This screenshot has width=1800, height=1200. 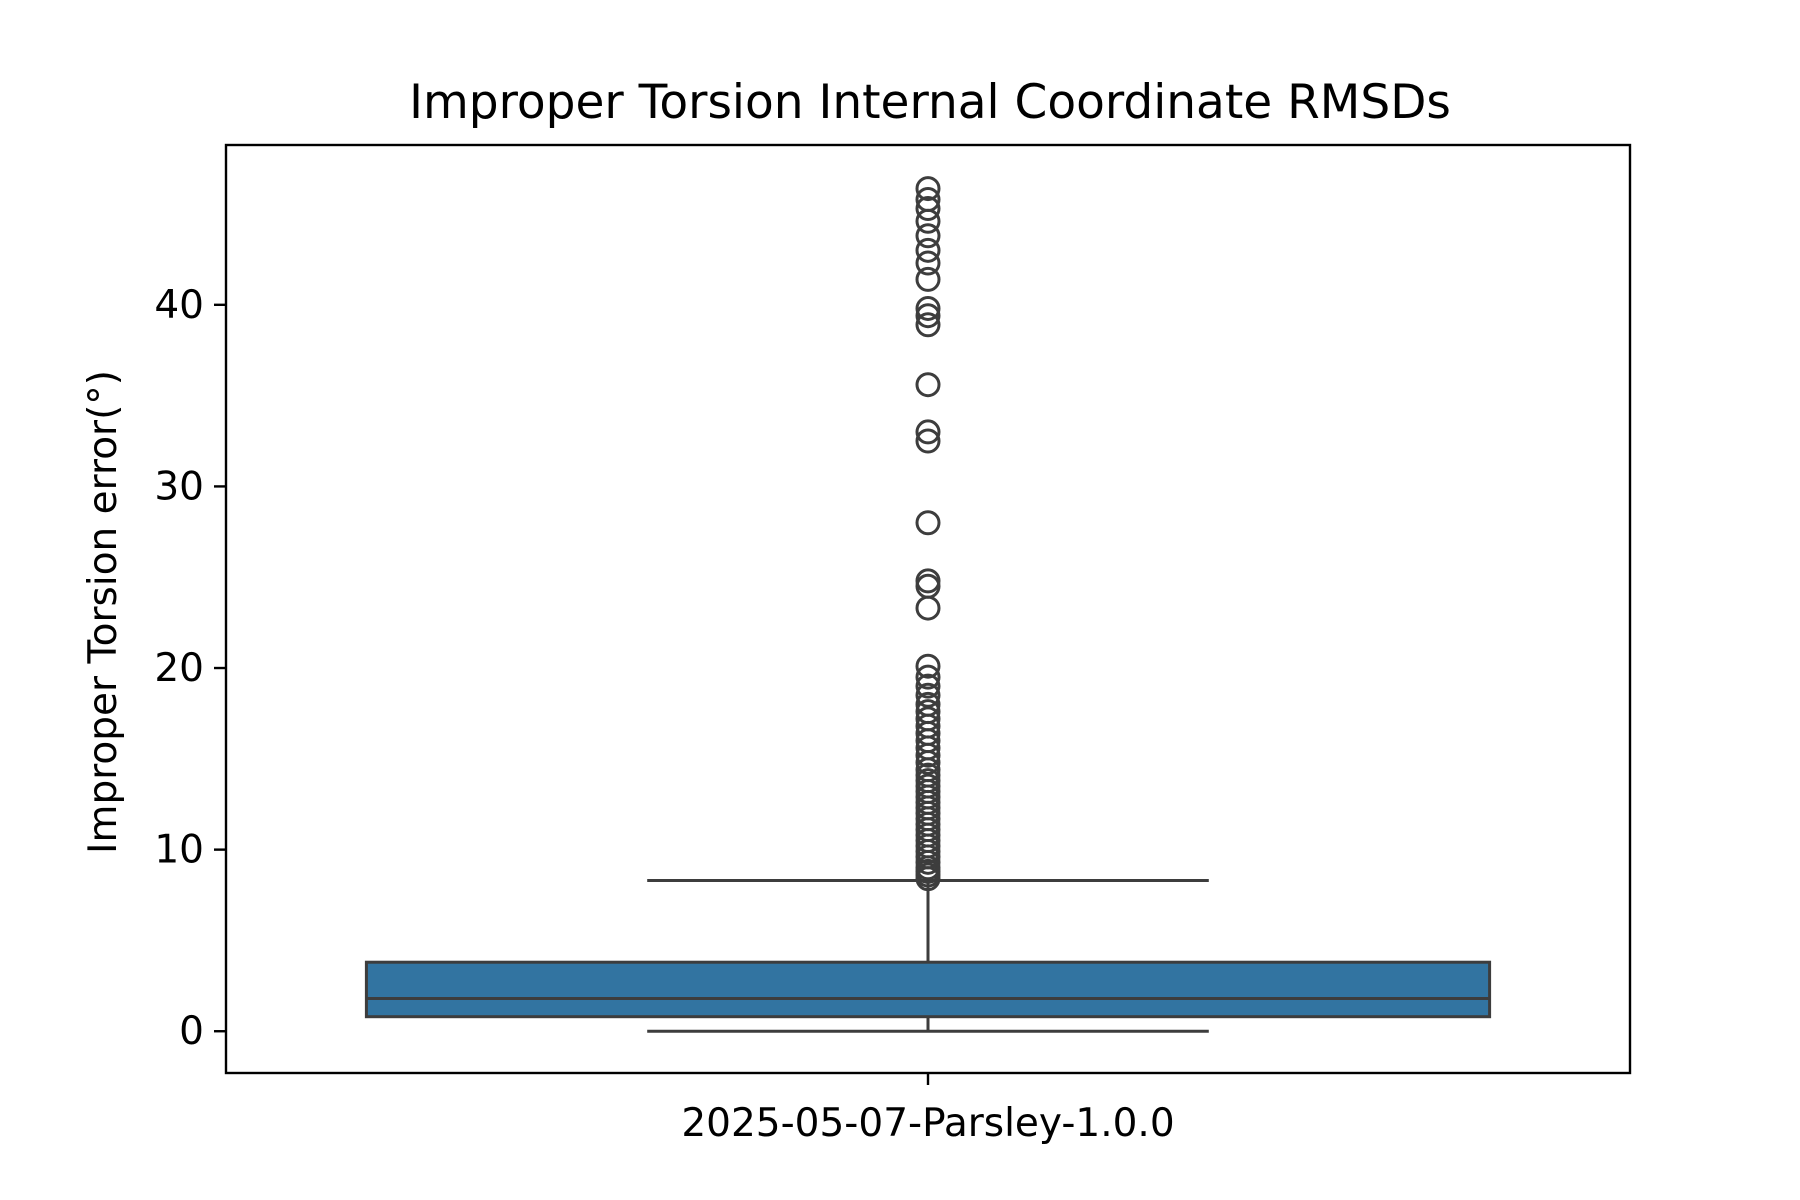 I want to click on y-axis-label: Improper Torsion error(°), so click(x=103, y=612).